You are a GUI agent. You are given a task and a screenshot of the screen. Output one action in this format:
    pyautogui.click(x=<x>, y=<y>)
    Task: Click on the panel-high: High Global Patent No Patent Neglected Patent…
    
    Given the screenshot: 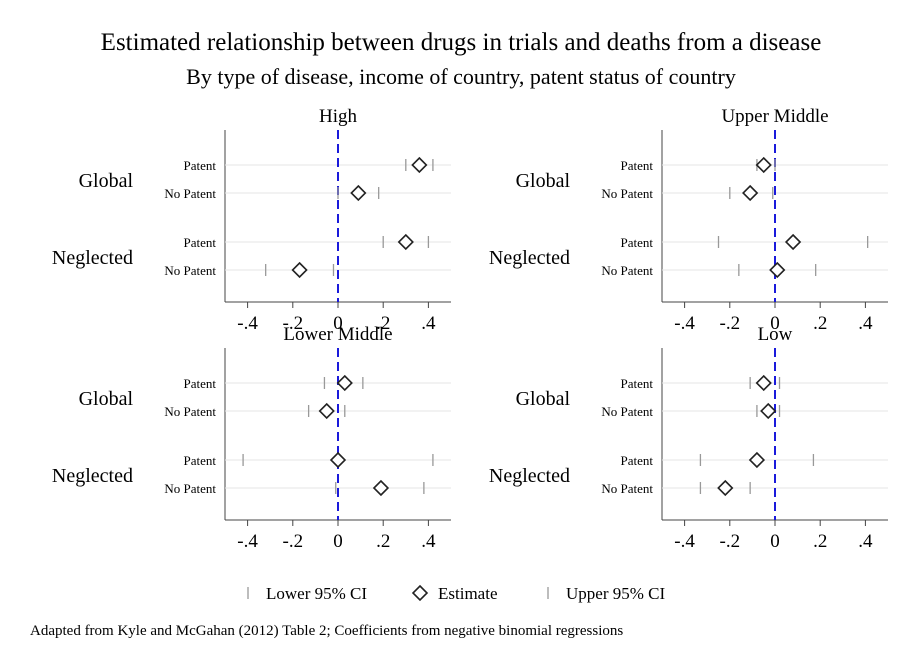 What is the action you would take?
    pyautogui.click(x=251, y=220)
    